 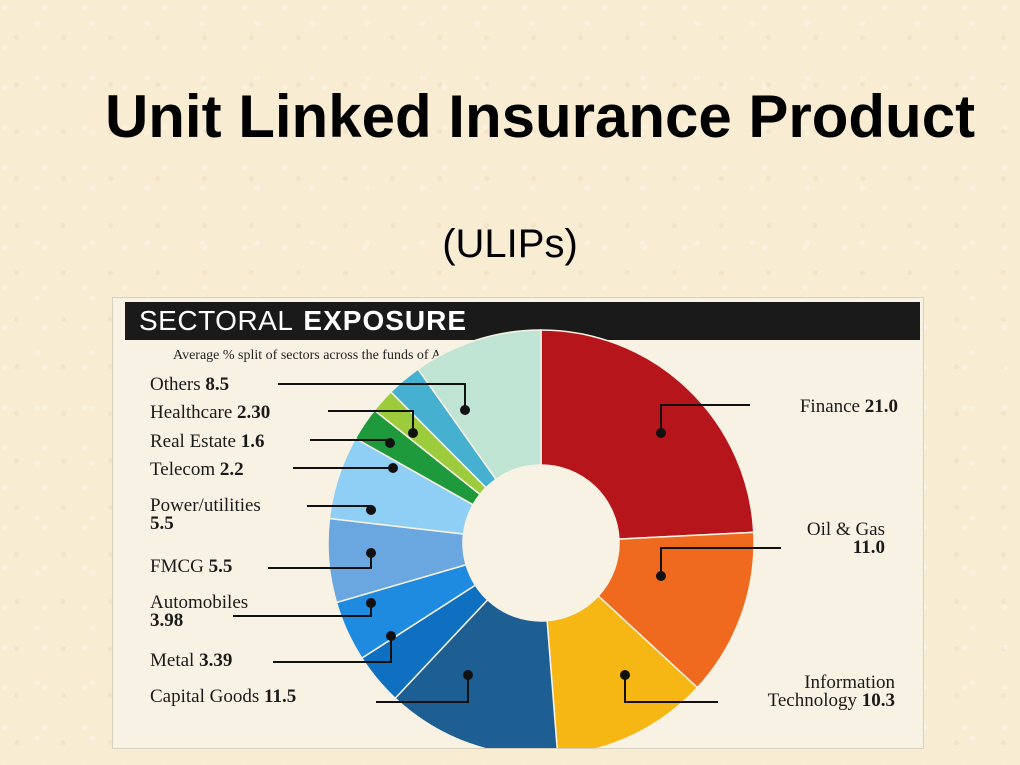 I want to click on label-power-utilities: Power/utilities 5.5, so click(x=205, y=514).